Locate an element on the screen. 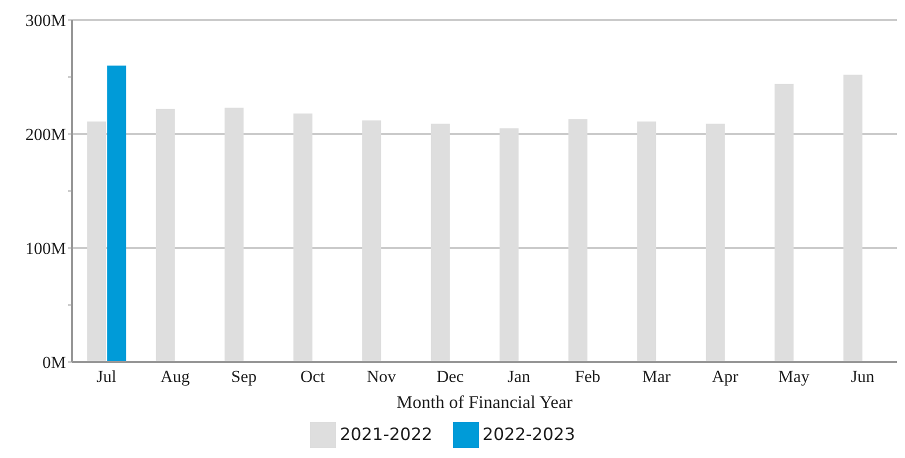  x-tick-label: Jul is located at coordinates (106, 376).